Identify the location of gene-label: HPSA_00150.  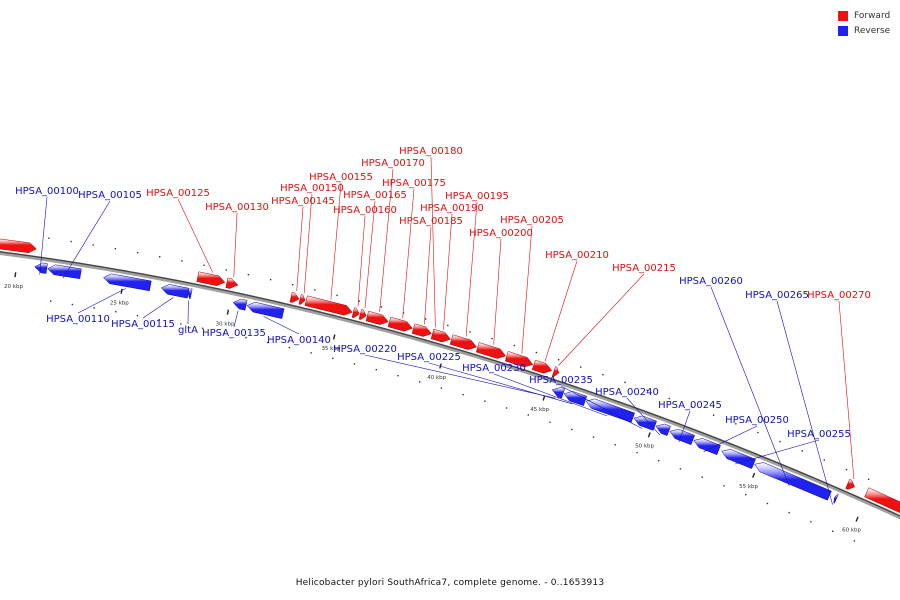
(312, 188).